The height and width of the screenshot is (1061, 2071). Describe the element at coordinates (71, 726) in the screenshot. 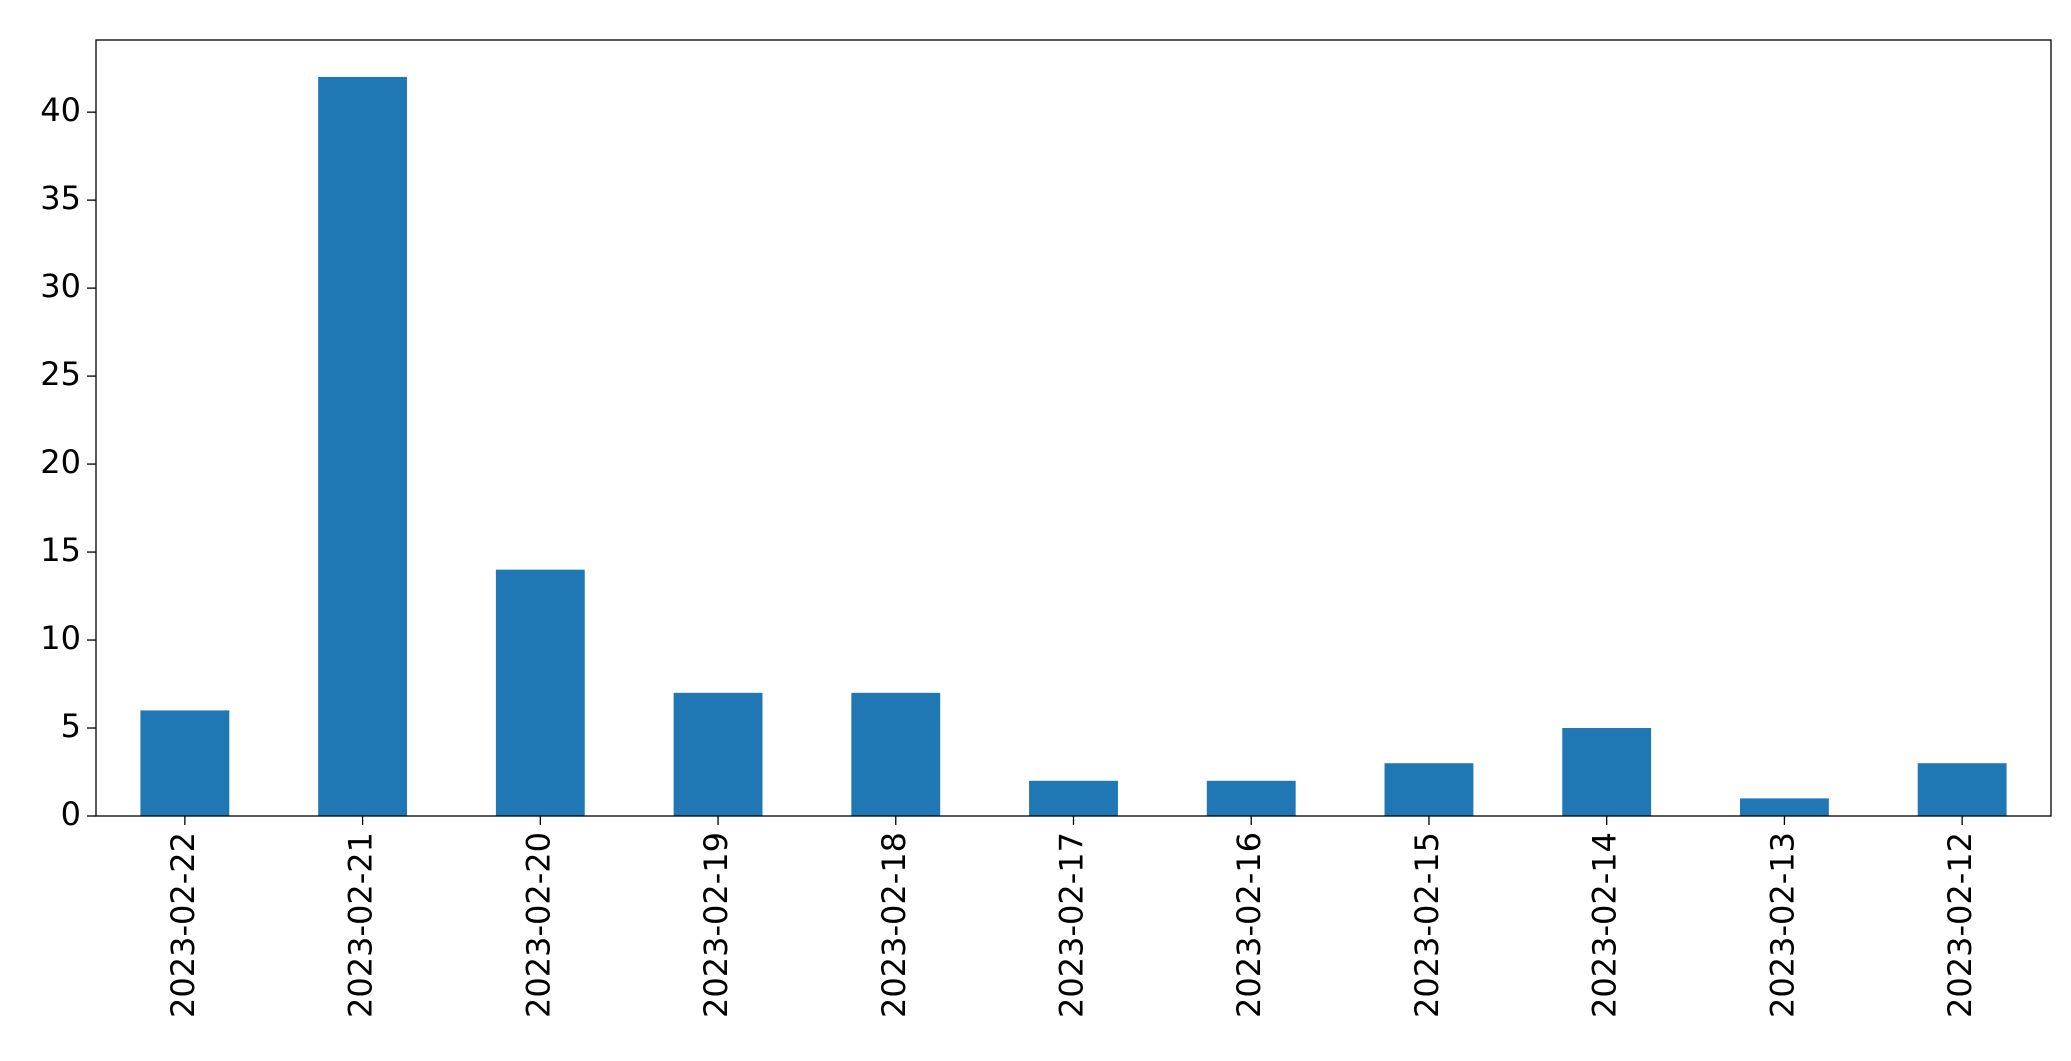

I see `y-tick-label: 5` at that location.